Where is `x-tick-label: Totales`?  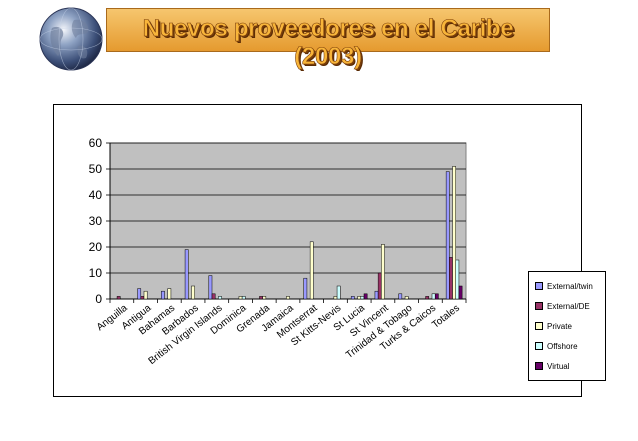 x-tick-label: Totales is located at coordinates (446, 317).